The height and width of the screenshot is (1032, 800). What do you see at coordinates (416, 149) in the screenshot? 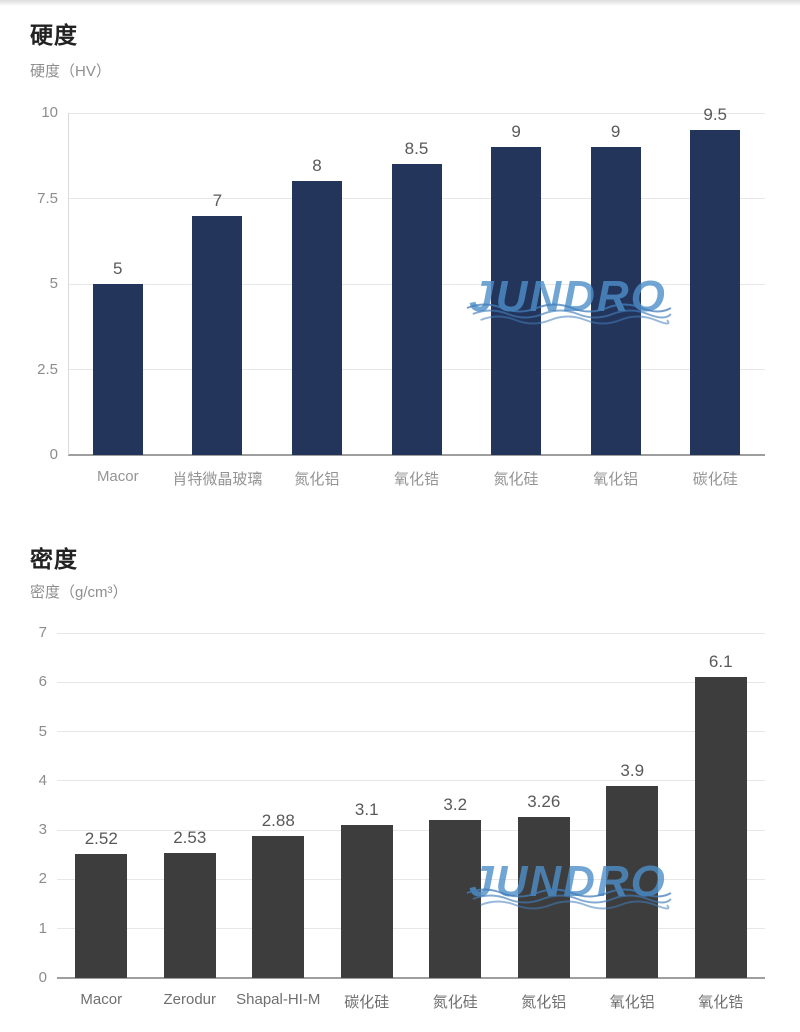
I see `value-label: 8.5` at bounding box center [416, 149].